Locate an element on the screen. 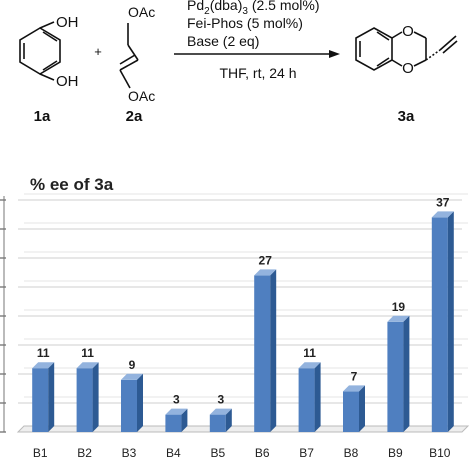 The height and width of the screenshot is (474, 474). ligand-text: Fei-Phos (5 mol%) is located at coordinates (245, 23).